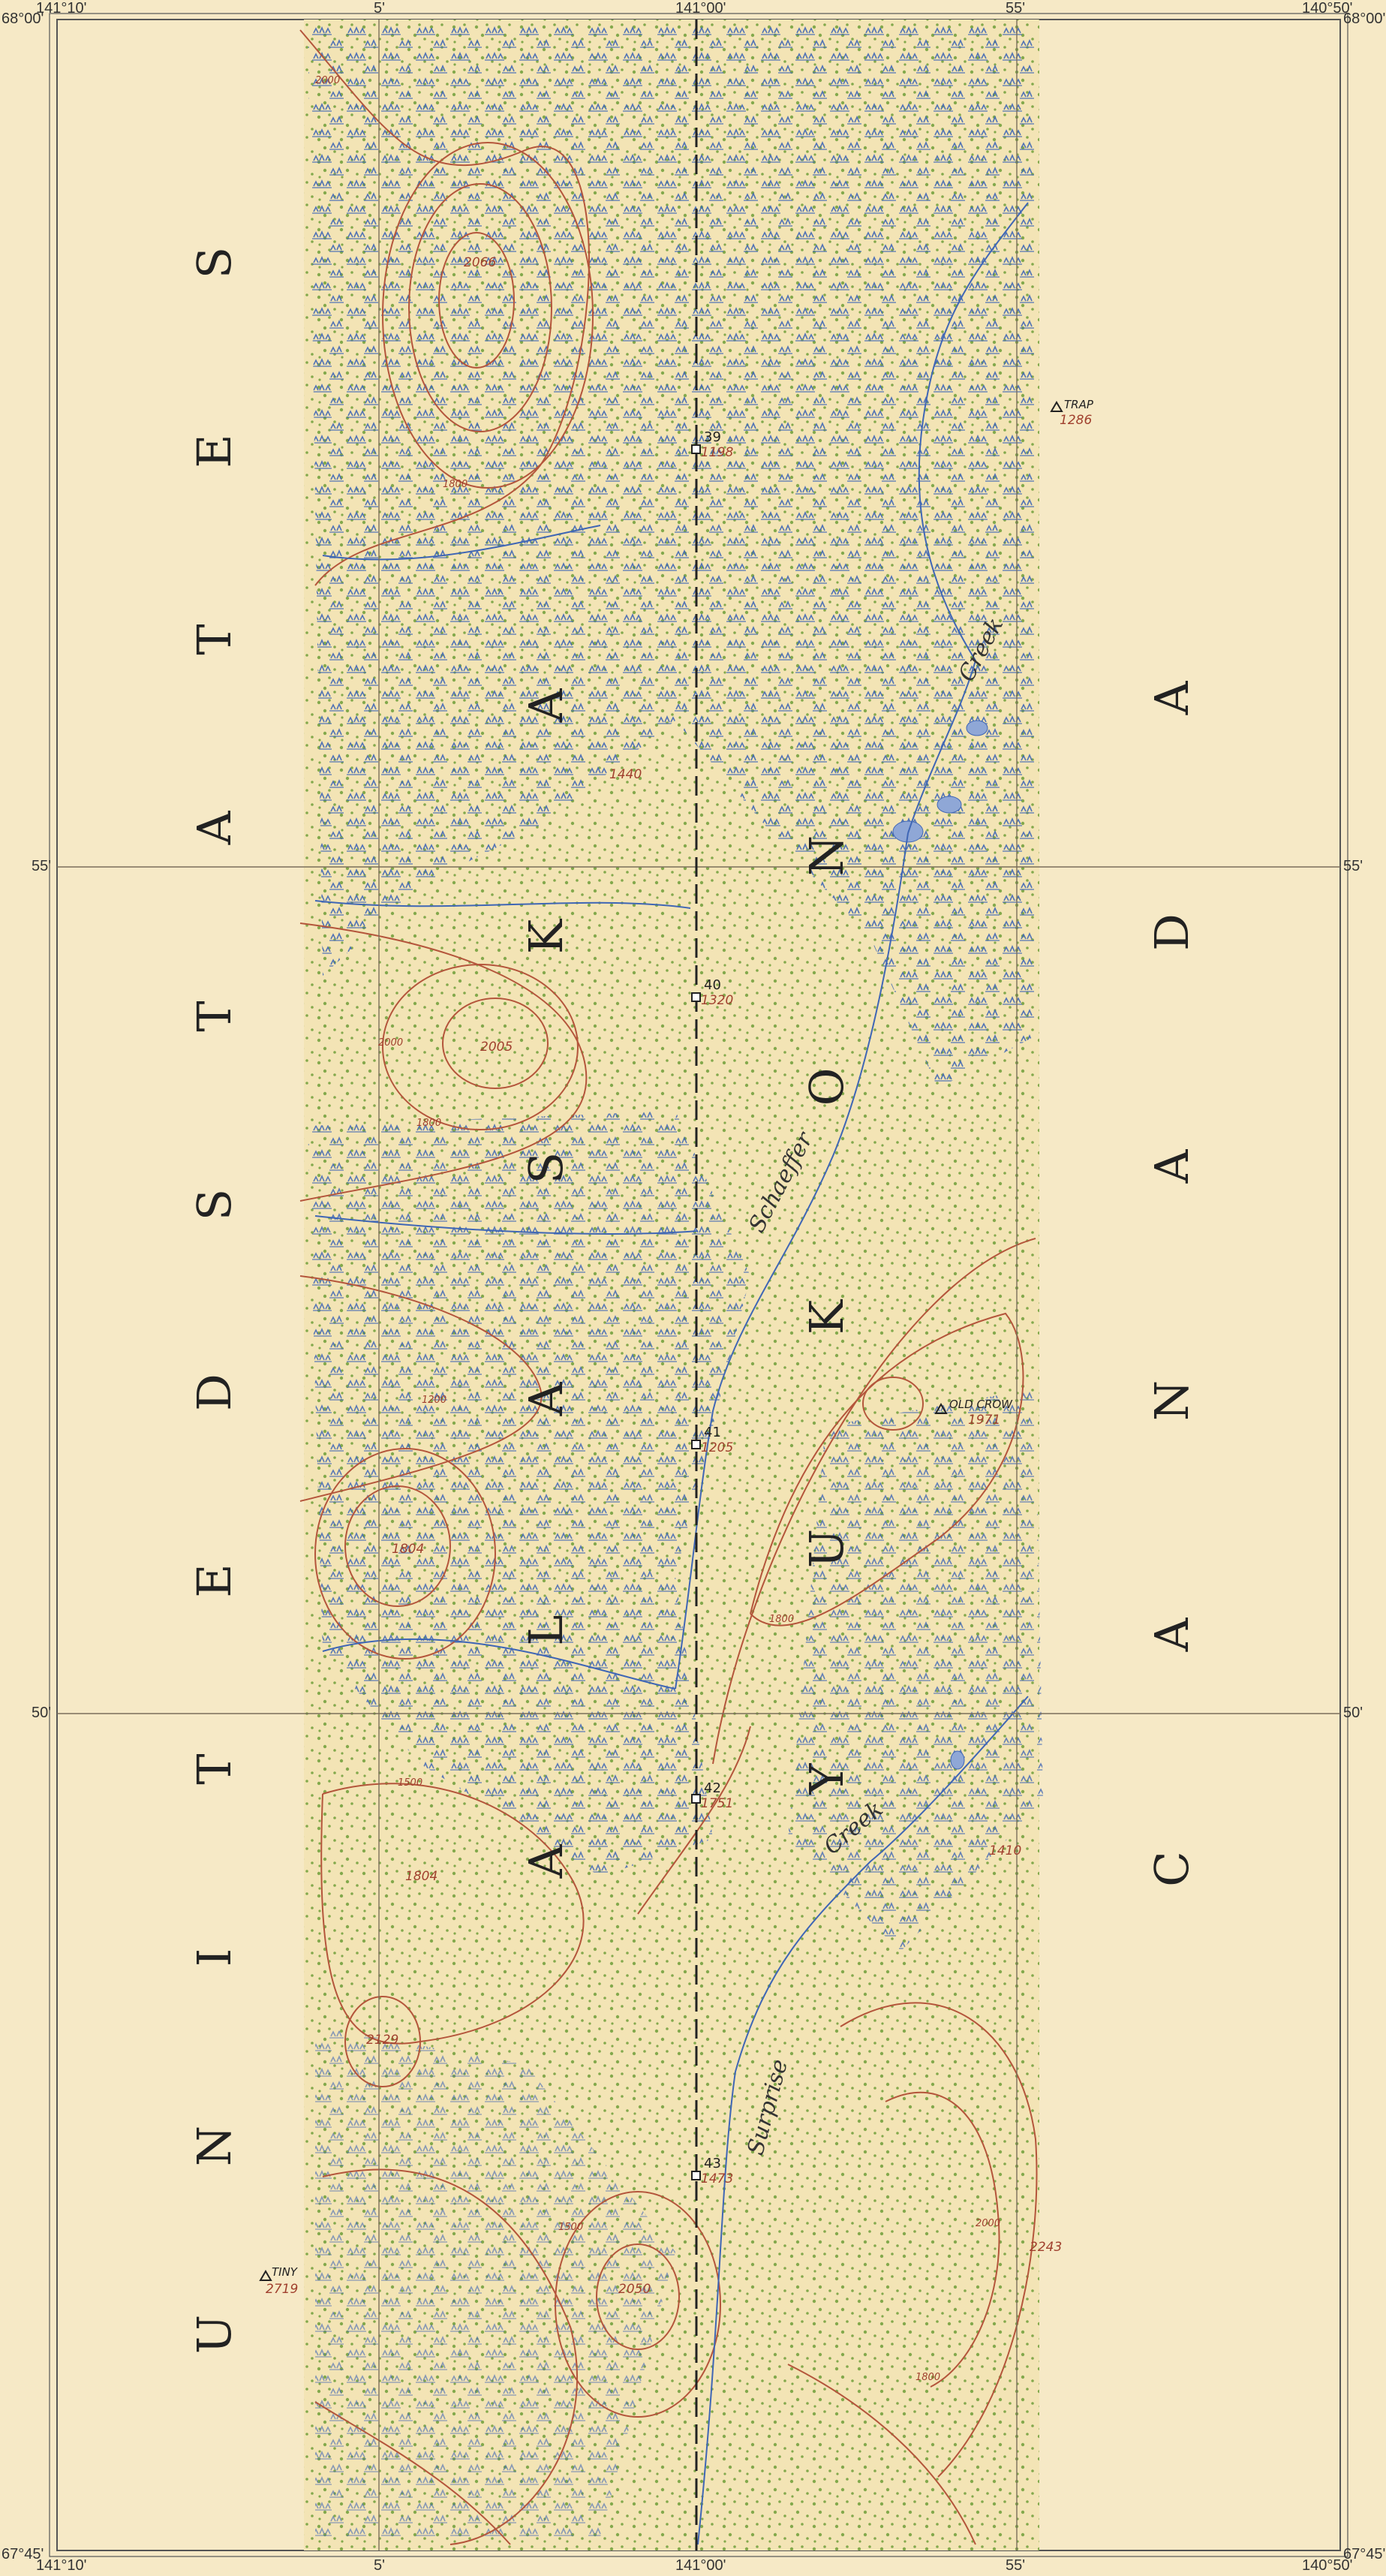 The width and height of the screenshot is (1386, 2576). Describe the element at coordinates (712, 1788) in the screenshot. I see `monument-42-number: 42` at that location.